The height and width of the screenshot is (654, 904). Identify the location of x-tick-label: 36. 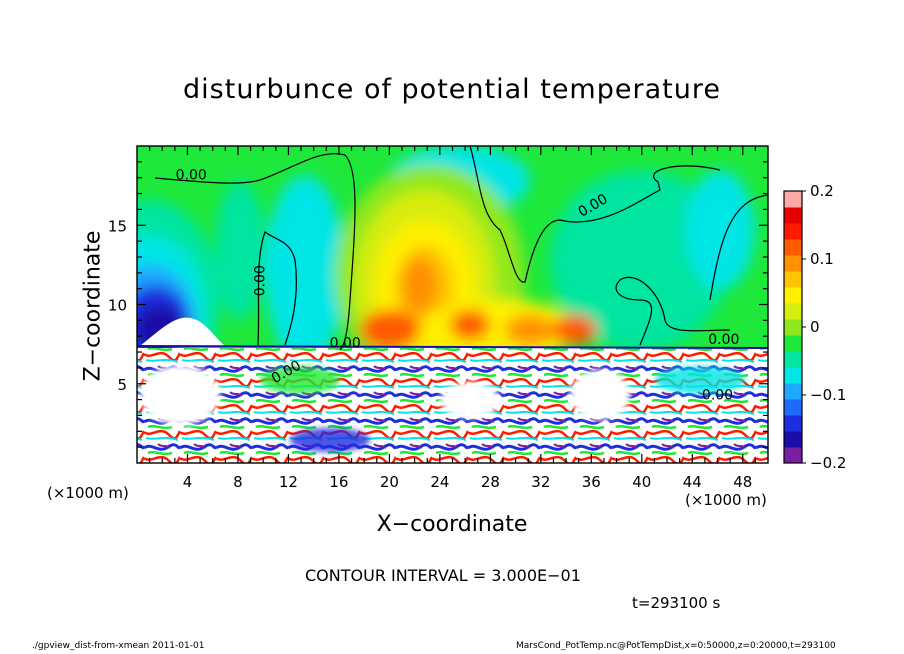
(591, 482).